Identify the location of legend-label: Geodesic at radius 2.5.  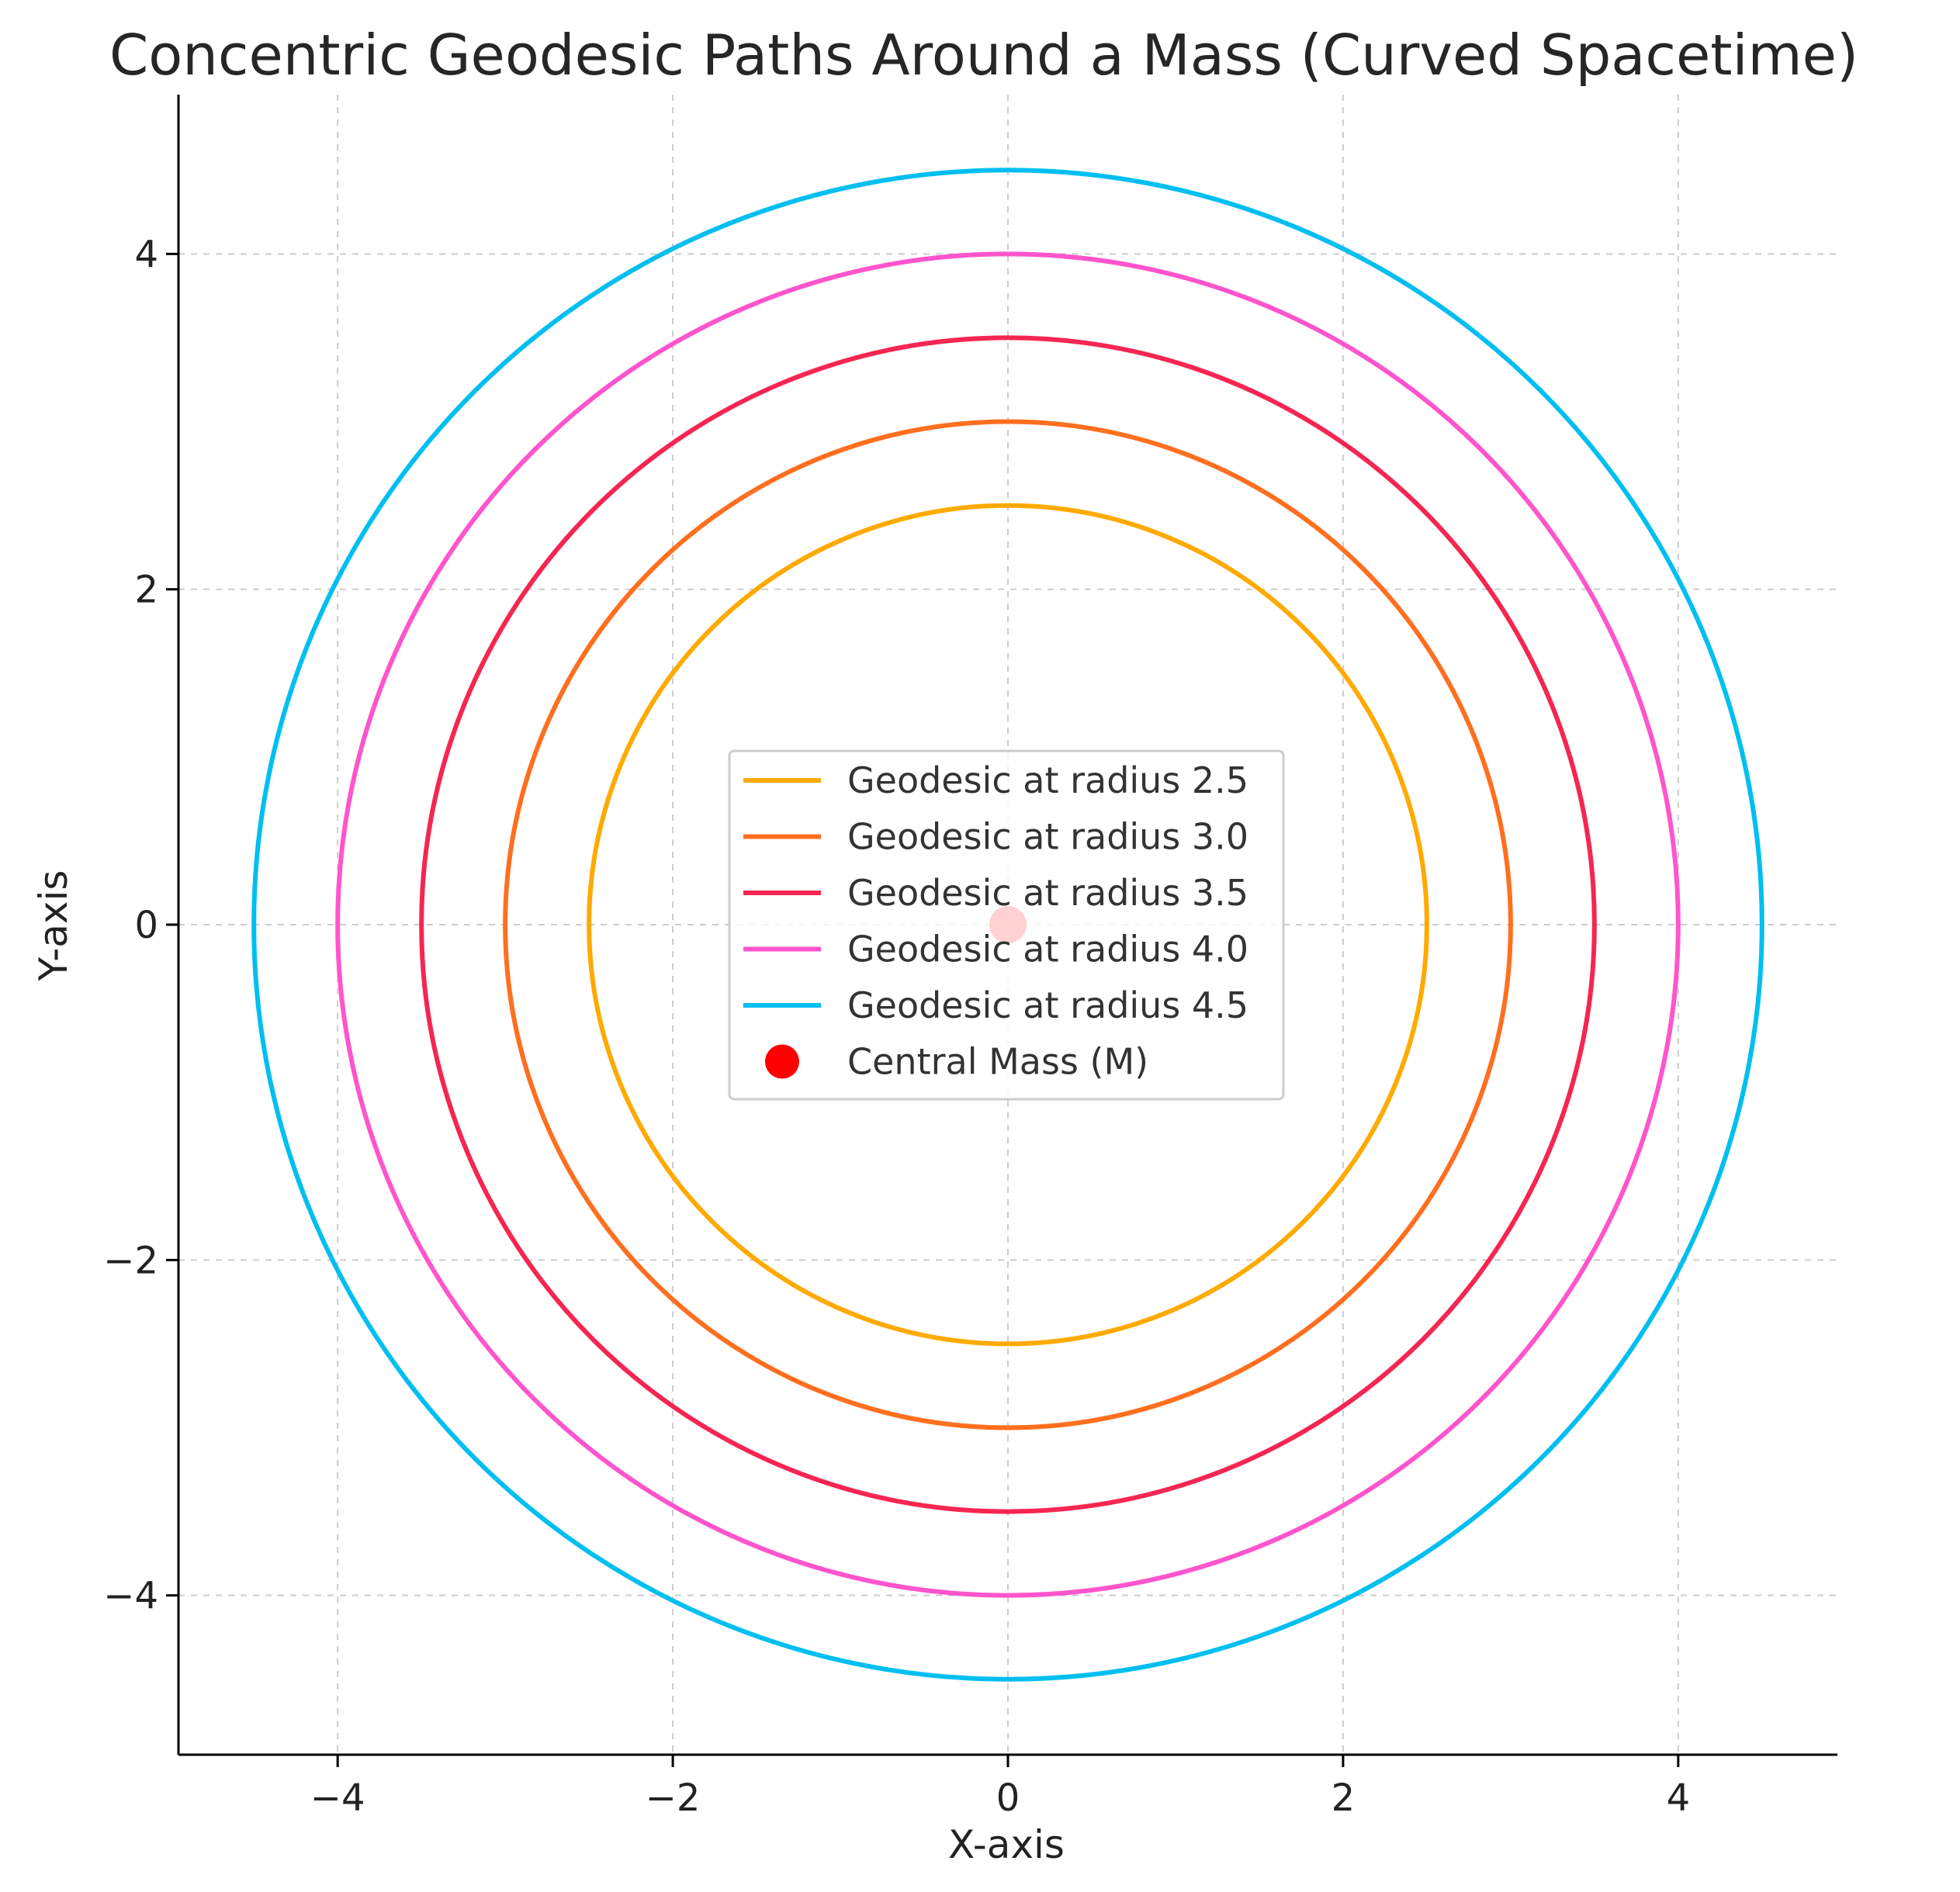
(1047, 780).